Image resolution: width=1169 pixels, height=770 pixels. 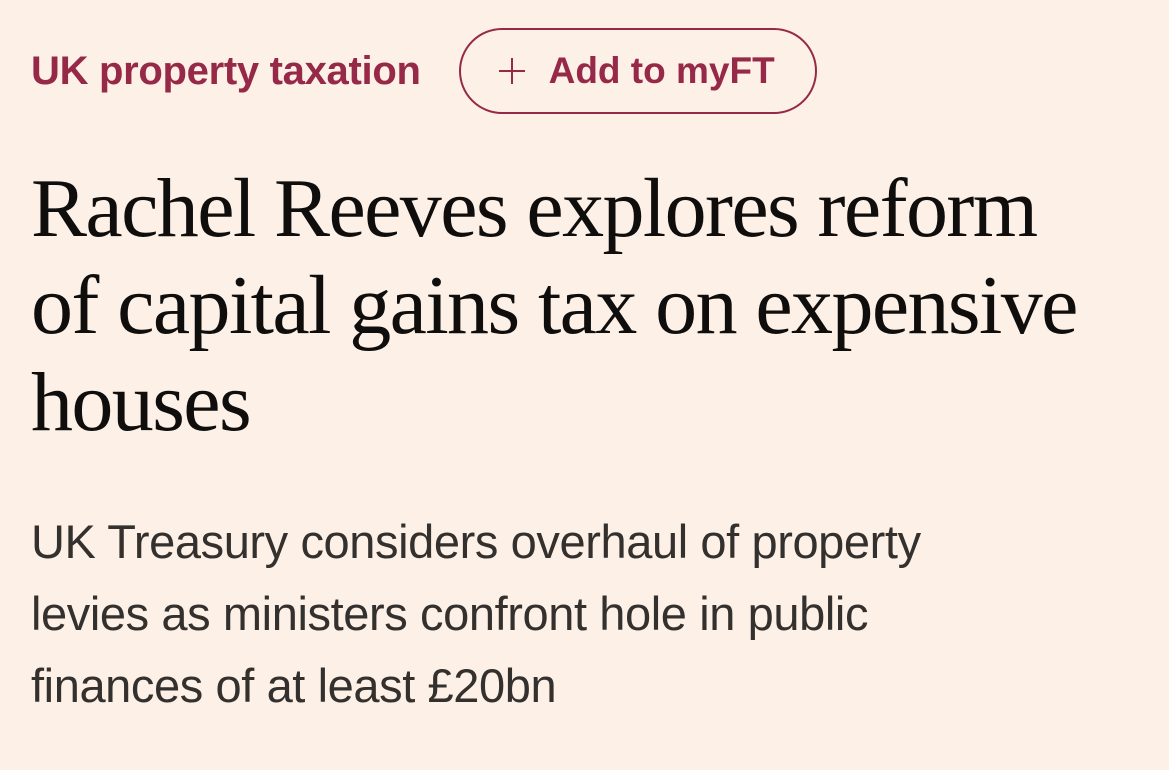 What do you see at coordinates (511, 71) in the screenshot?
I see `plus-icon` at bounding box center [511, 71].